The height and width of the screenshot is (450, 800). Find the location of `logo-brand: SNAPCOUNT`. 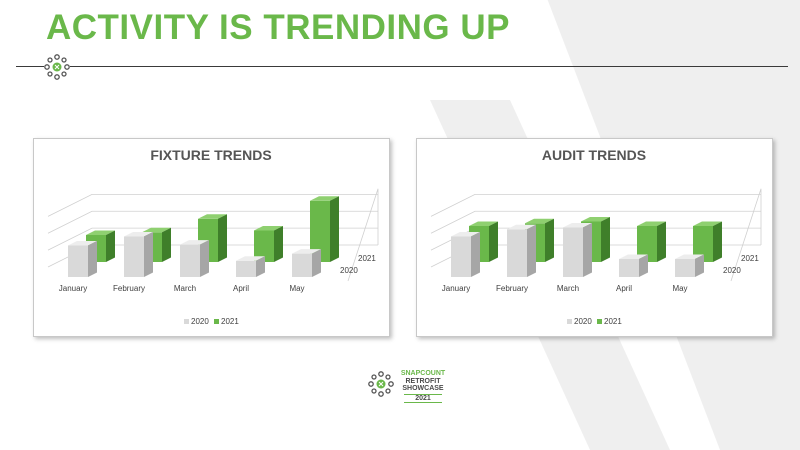

logo-brand: SNAPCOUNT is located at coordinates (423, 373).